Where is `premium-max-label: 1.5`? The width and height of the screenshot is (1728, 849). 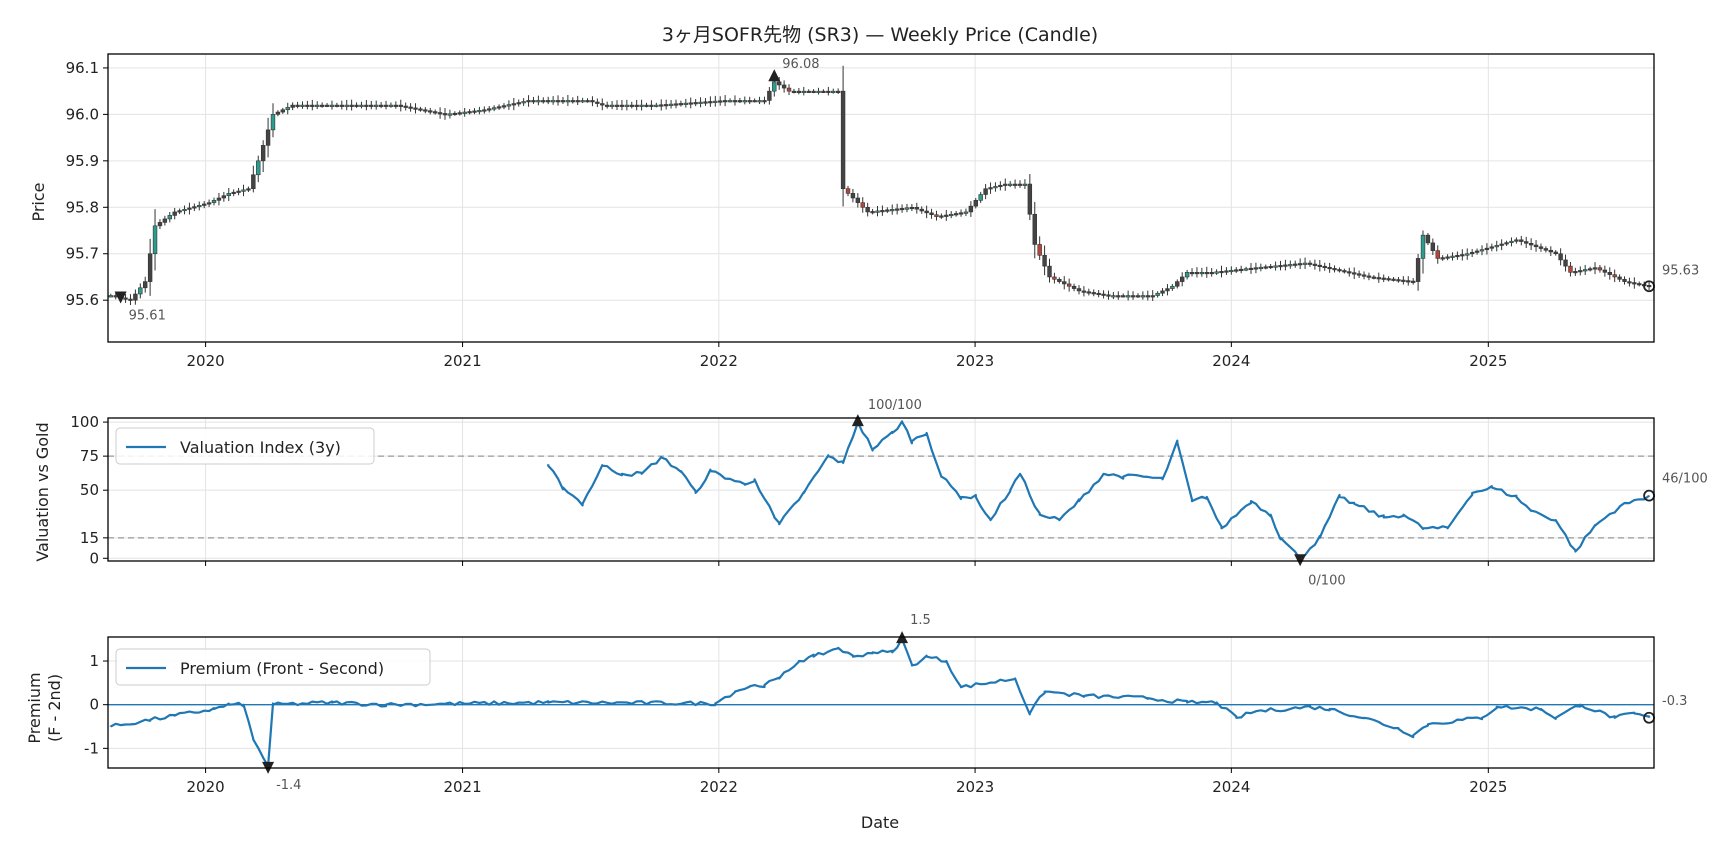 premium-max-label: 1.5 is located at coordinates (920, 620).